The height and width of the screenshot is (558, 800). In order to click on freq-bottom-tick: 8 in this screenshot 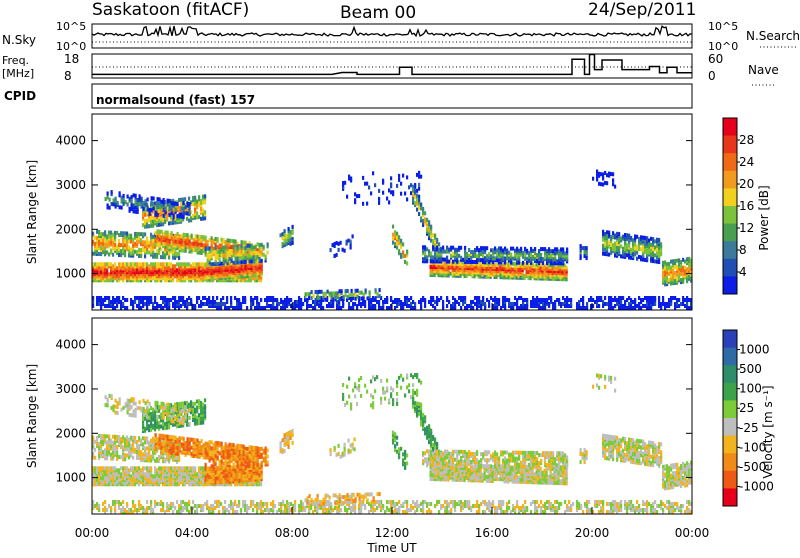, I will do `click(68, 76)`.